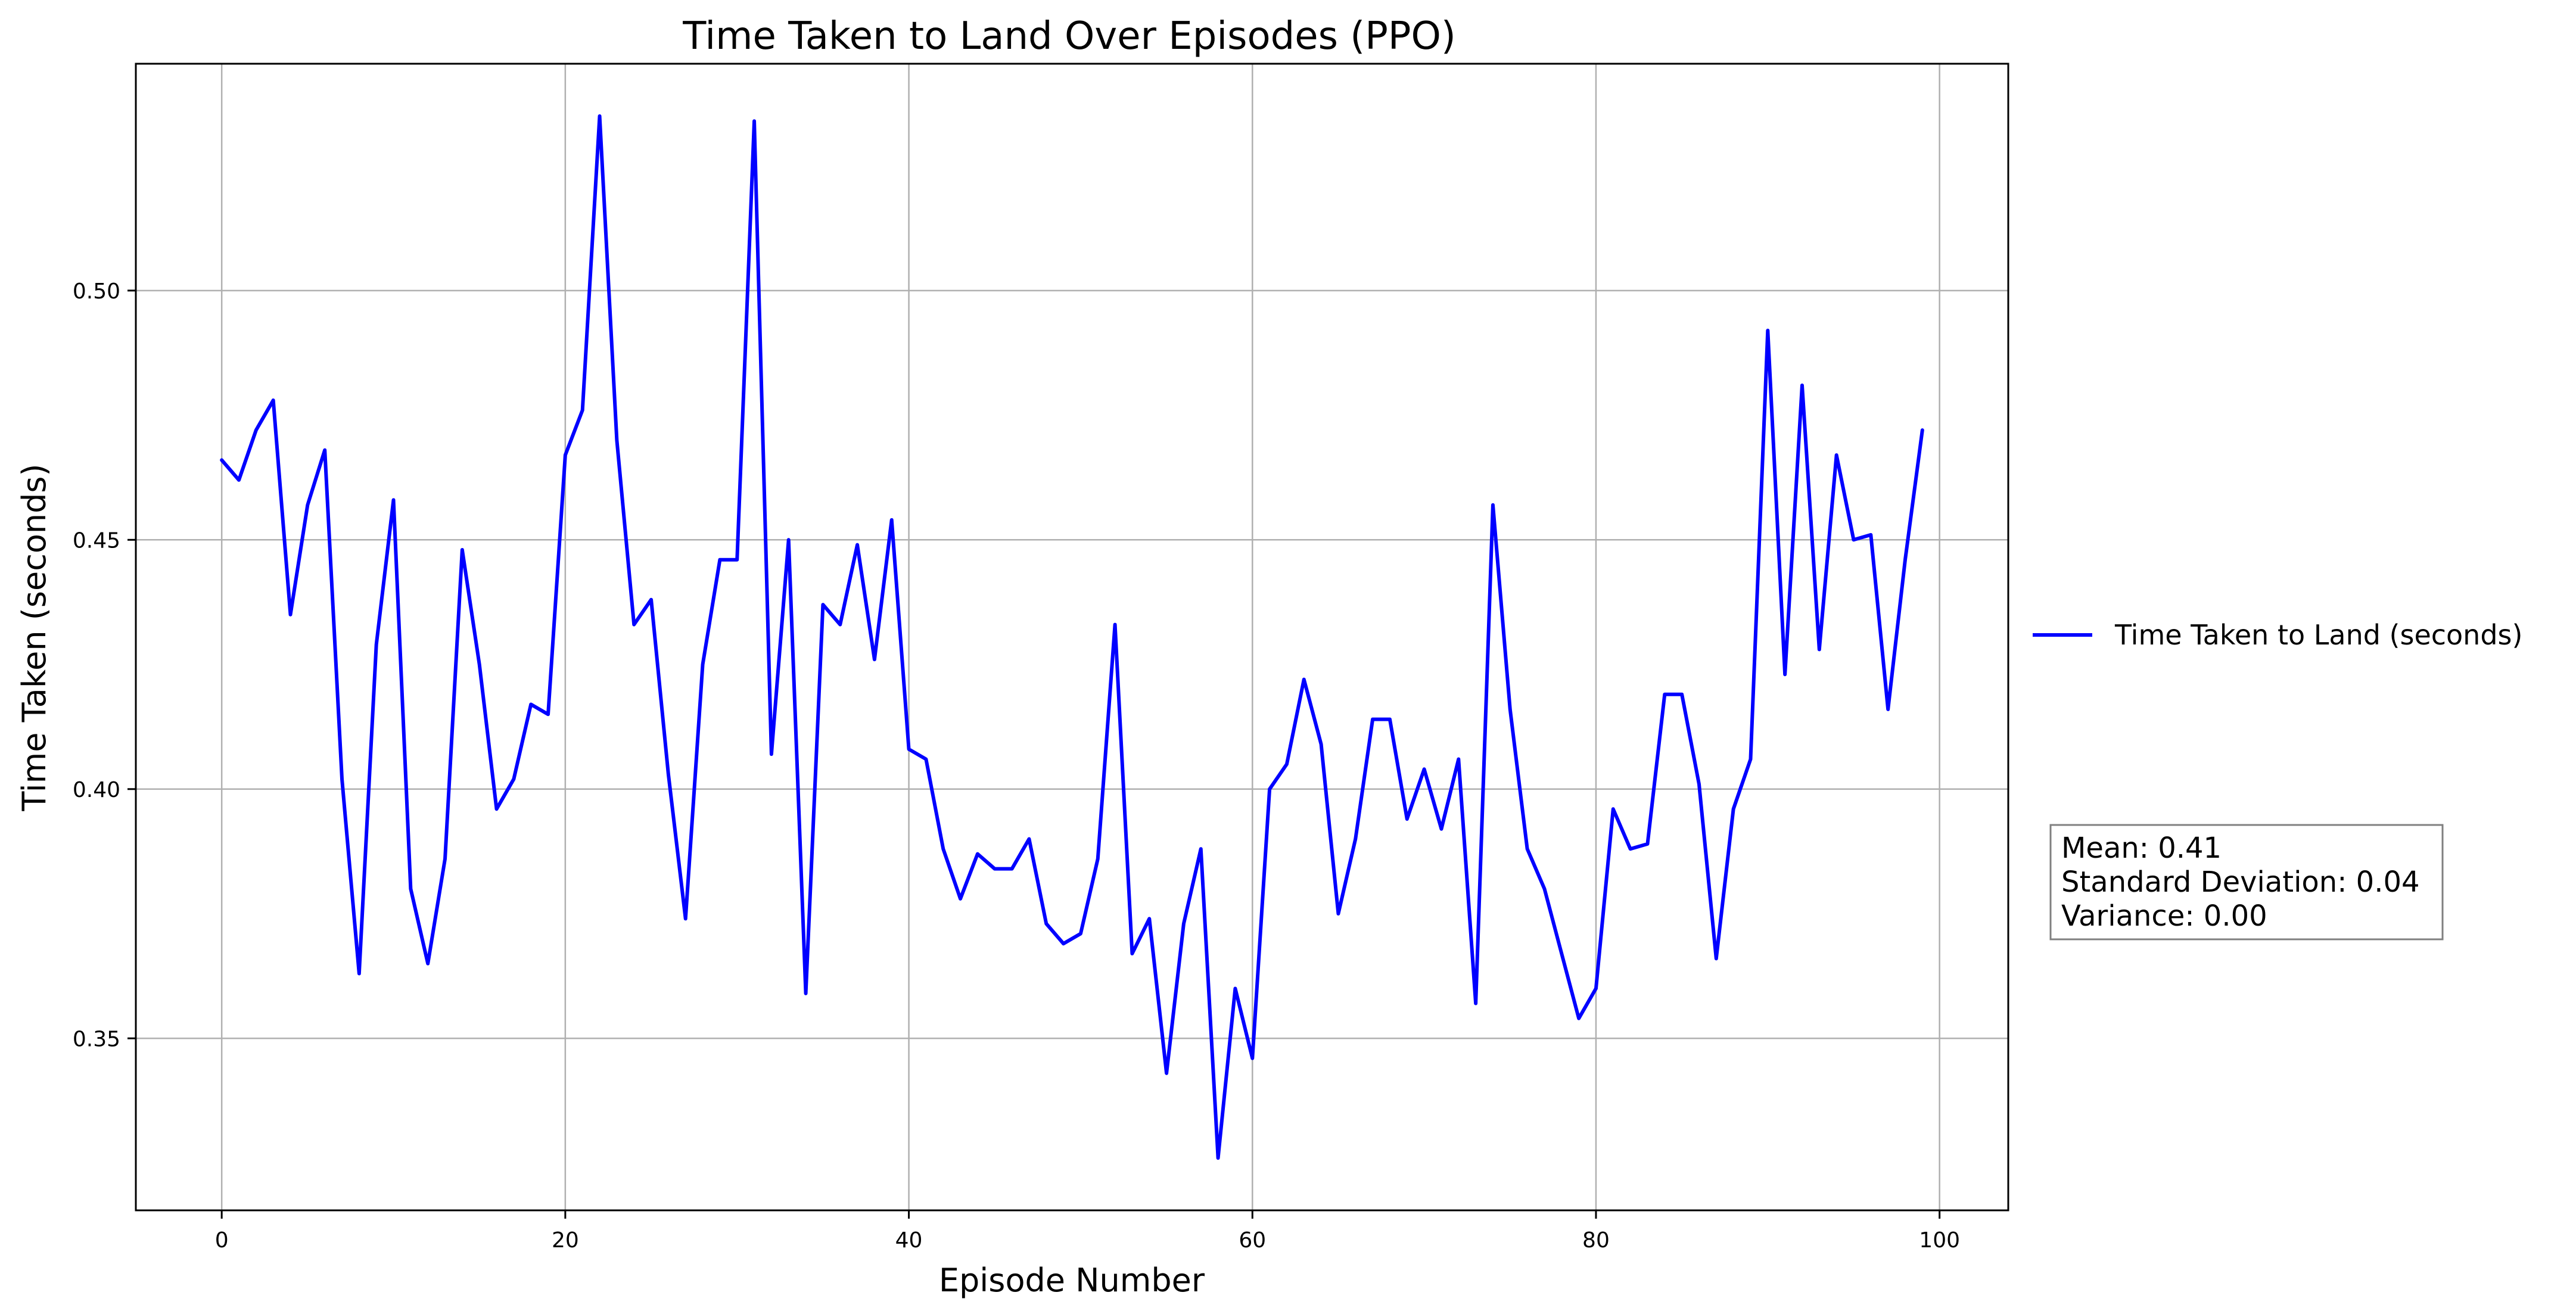 This screenshot has width=2576, height=1311. Describe the element at coordinates (2240, 882) in the screenshot. I see `stats-std: Standard Deviation: 0.04` at that location.